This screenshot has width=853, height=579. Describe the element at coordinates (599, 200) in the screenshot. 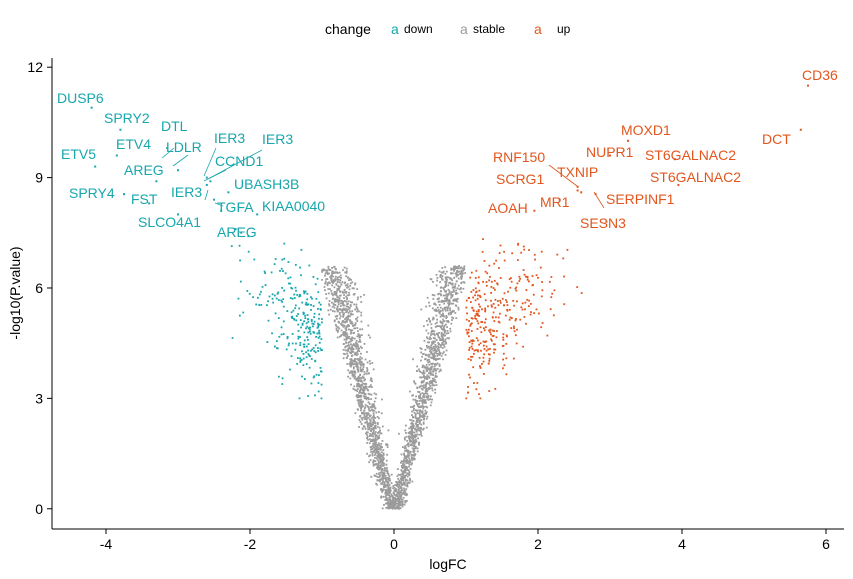

I see `leader-line` at that location.